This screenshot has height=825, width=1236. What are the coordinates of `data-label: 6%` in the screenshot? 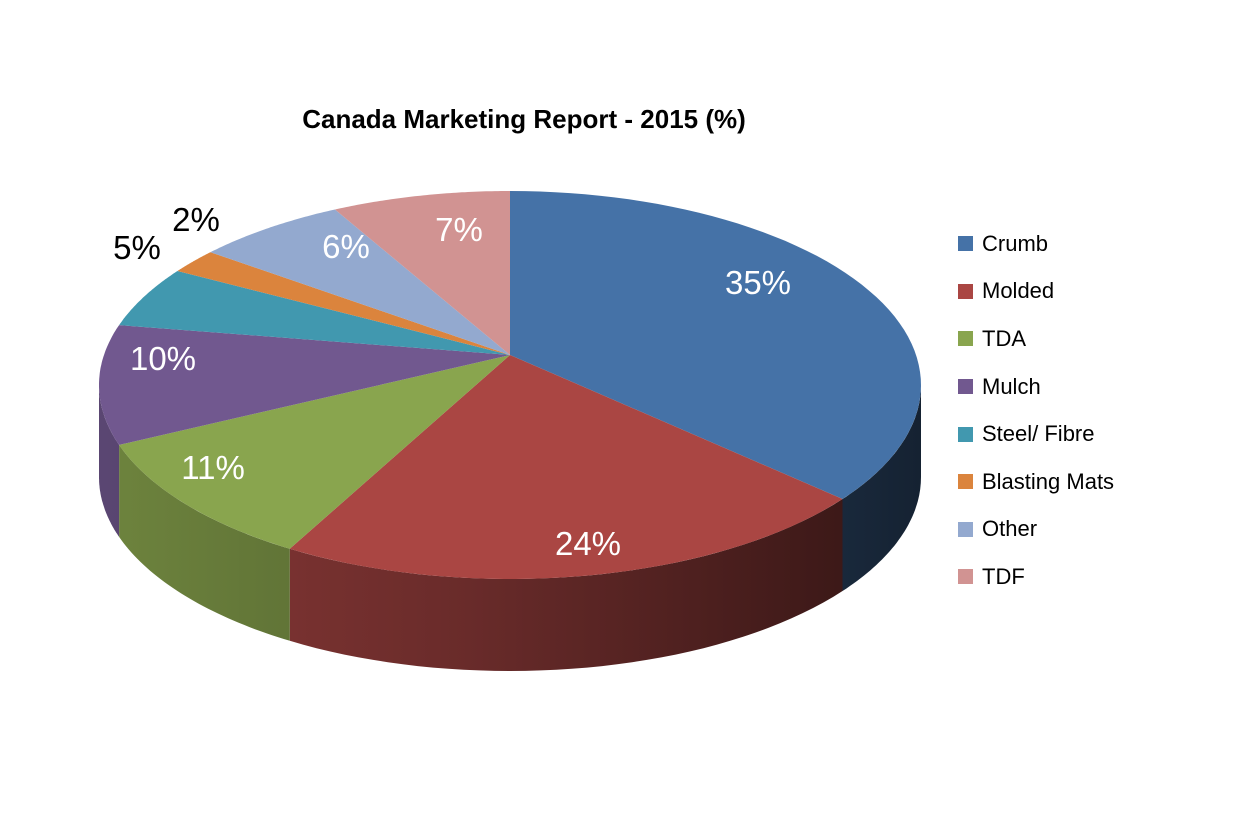 It's located at (346, 246).